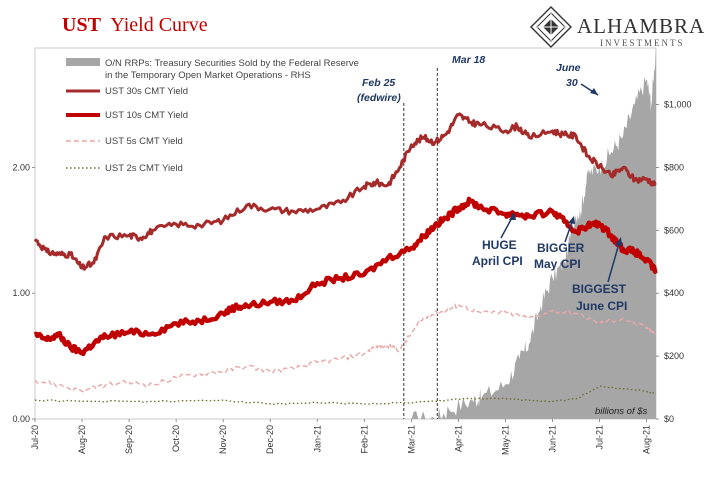 Image resolution: width=705 pixels, height=481 pixels. I want to click on right-tick-label: $400, so click(674, 293).